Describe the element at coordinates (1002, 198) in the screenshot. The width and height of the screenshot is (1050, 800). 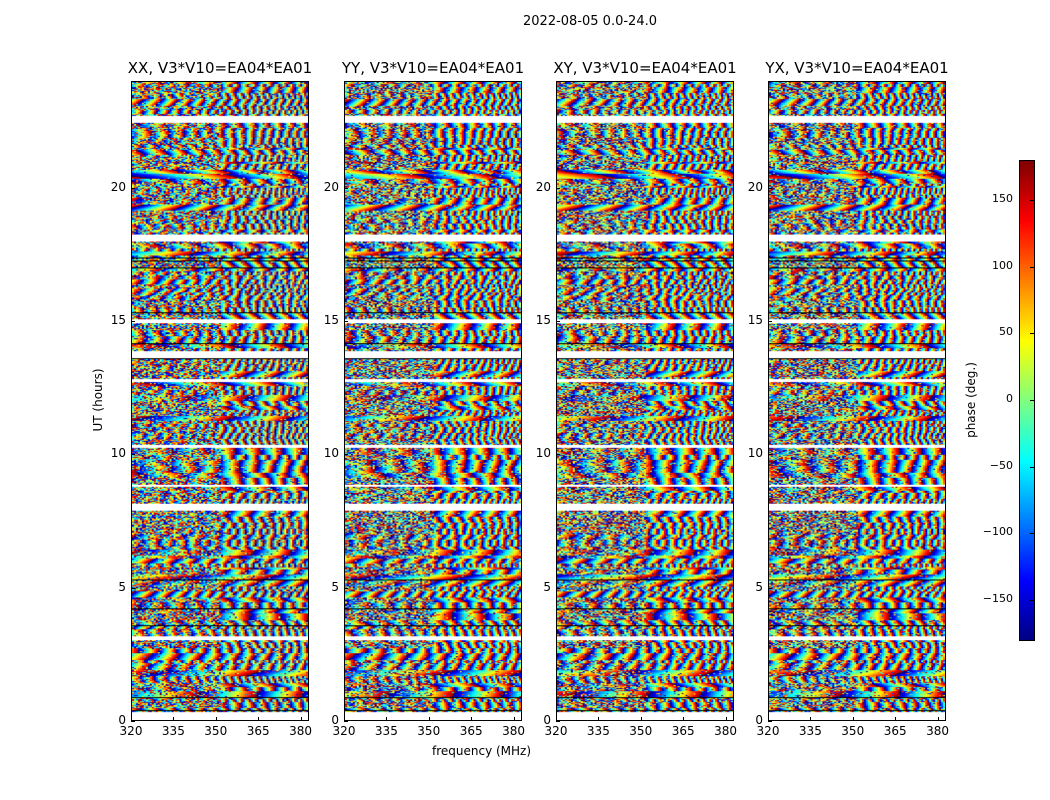
I see `colorbar-tick-label: 150` at that location.